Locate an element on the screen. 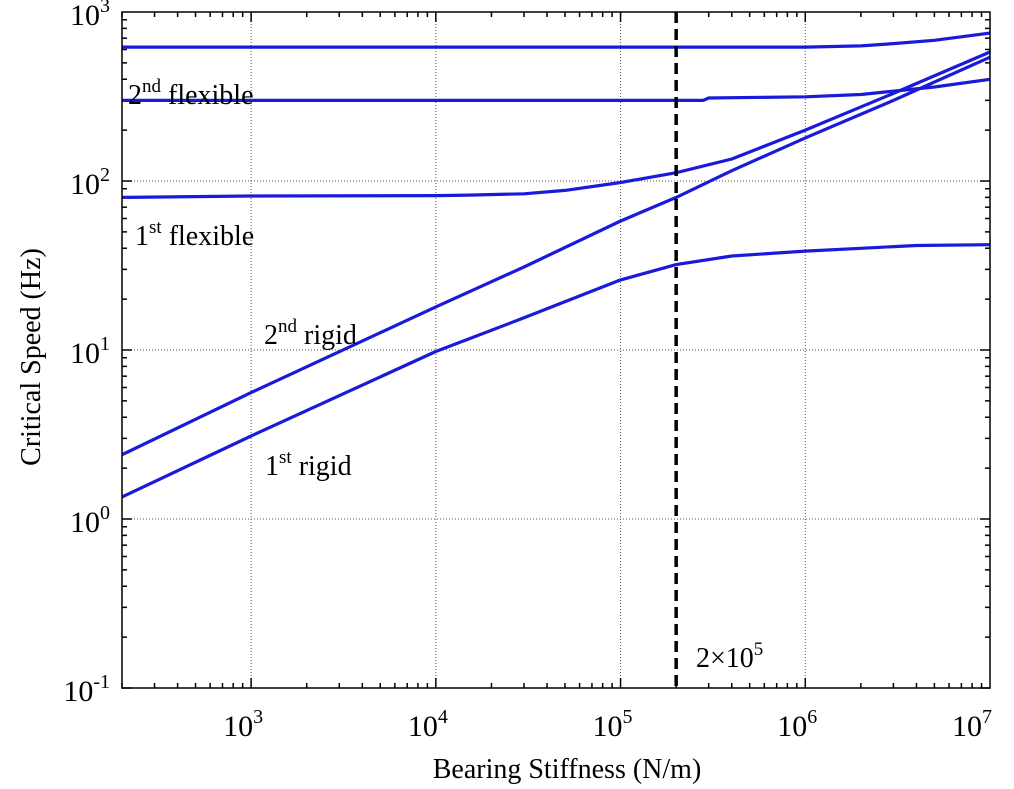 Image resolution: width=1014 pixels, height=789 pixels. x-axis-label: Bearing Stiffness (N/m) is located at coordinates (567, 769).